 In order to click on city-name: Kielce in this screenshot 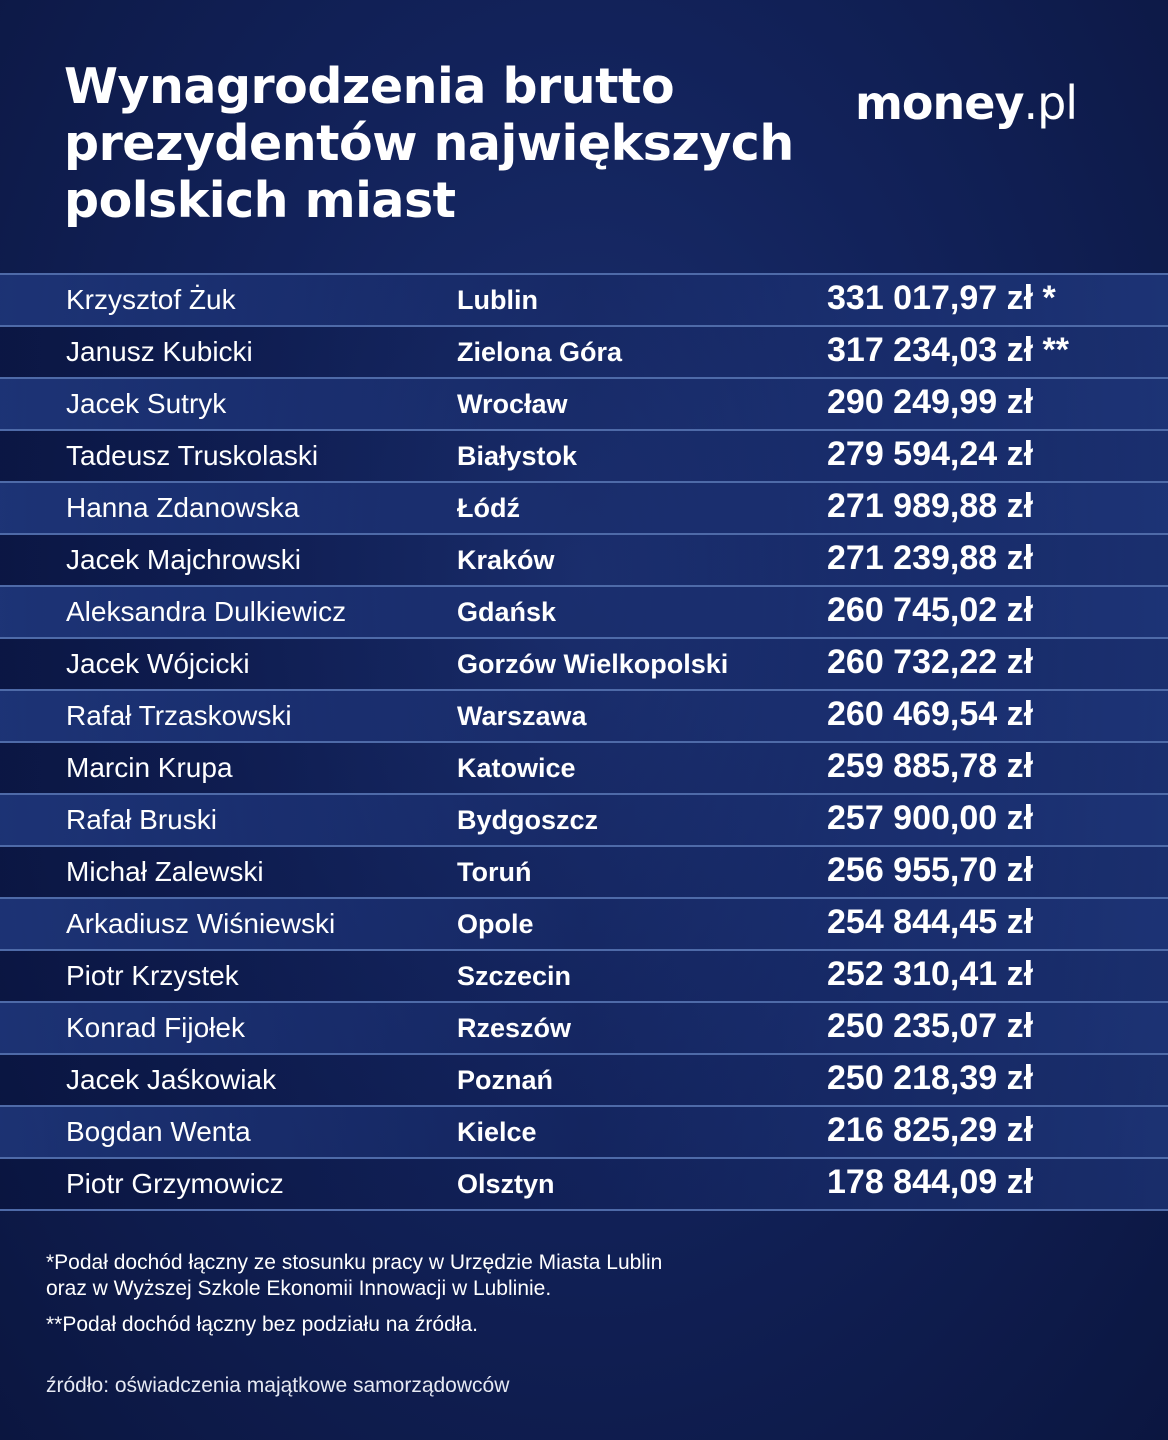, I will do `click(497, 1132)`.